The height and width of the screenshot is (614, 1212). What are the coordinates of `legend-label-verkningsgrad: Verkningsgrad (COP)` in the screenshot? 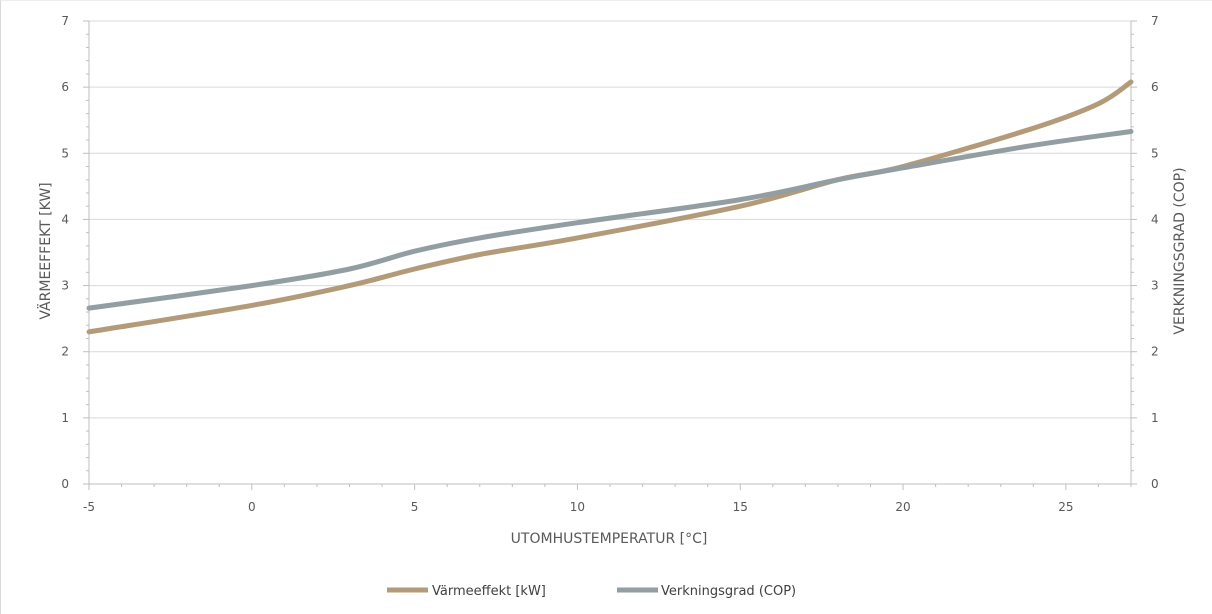 It's located at (728, 591).